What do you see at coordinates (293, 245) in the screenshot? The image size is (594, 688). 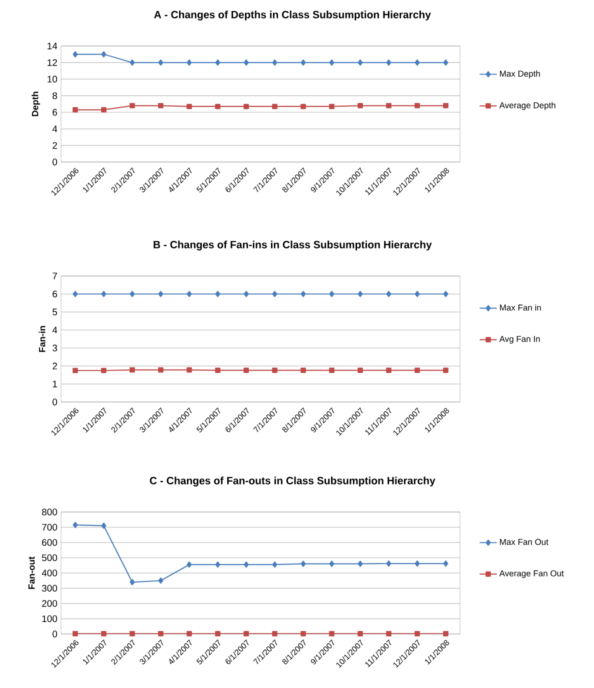 I see `chart-title: B - Changes of Fan-ins in Class Subsumption Hierarchy` at bounding box center [293, 245].